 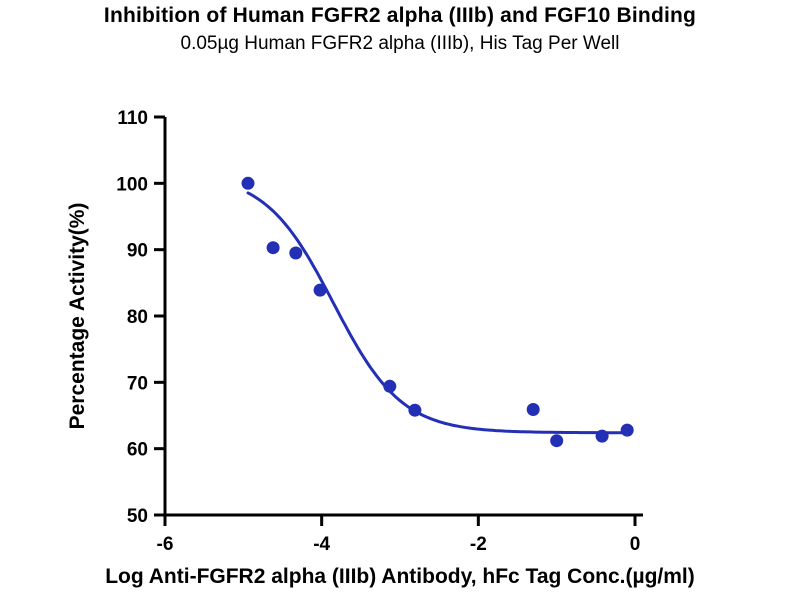 What do you see at coordinates (137, 516) in the screenshot?
I see `y-tick-label: 50` at bounding box center [137, 516].